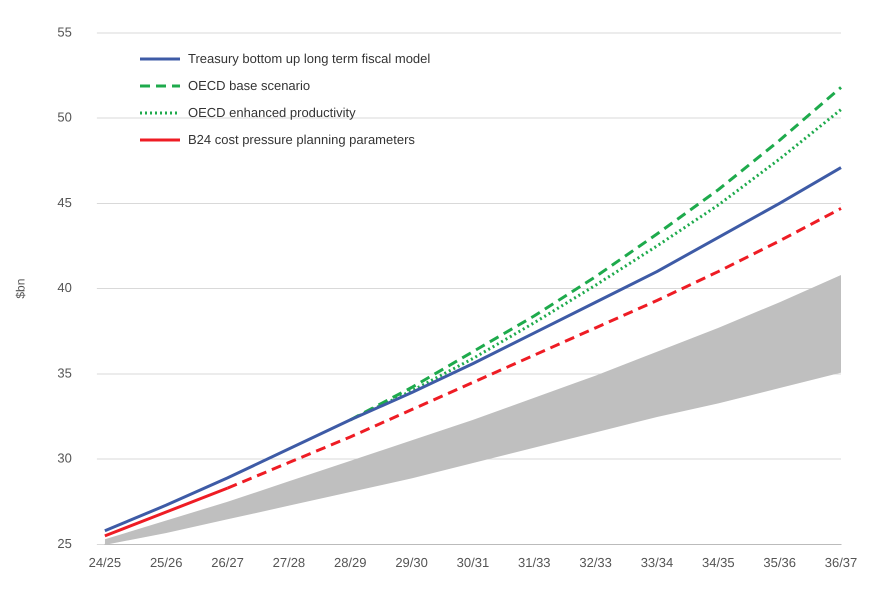 This screenshot has width=871, height=594. I want to click on y-tick-label: 50, so click(64, 117).